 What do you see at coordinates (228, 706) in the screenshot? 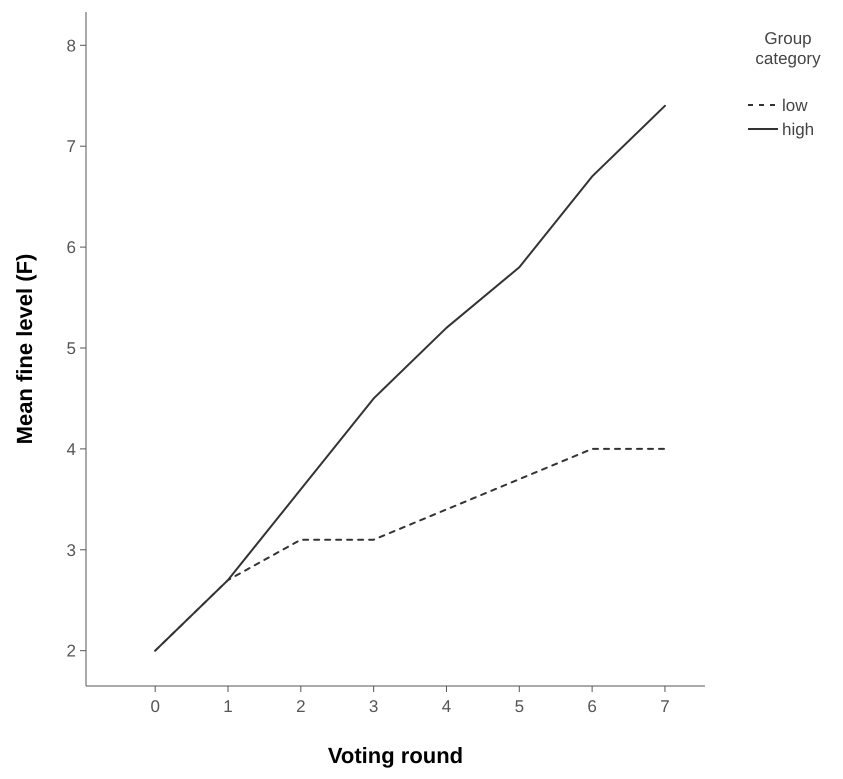
I see `x-tick-label: 1` at bounding box center [228, 706].